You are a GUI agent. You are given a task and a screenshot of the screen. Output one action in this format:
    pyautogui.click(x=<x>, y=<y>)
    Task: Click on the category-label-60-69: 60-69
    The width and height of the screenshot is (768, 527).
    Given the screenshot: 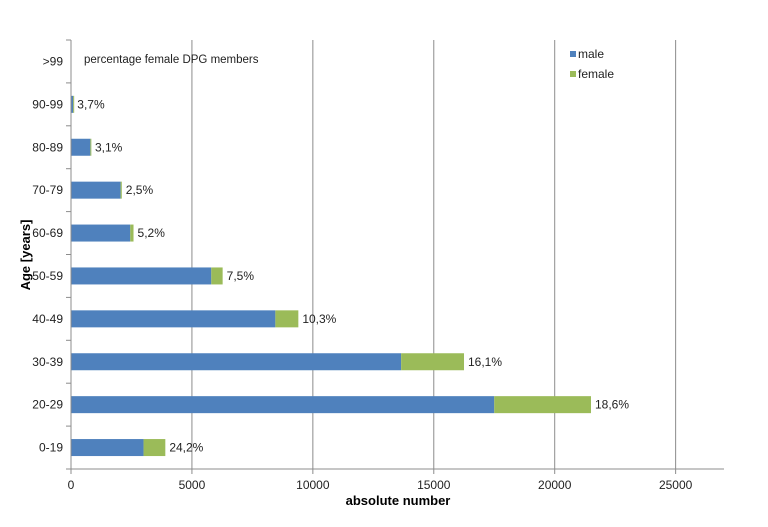 What is the action you would take?
    pyautogui.click(x=47, y=233)
    